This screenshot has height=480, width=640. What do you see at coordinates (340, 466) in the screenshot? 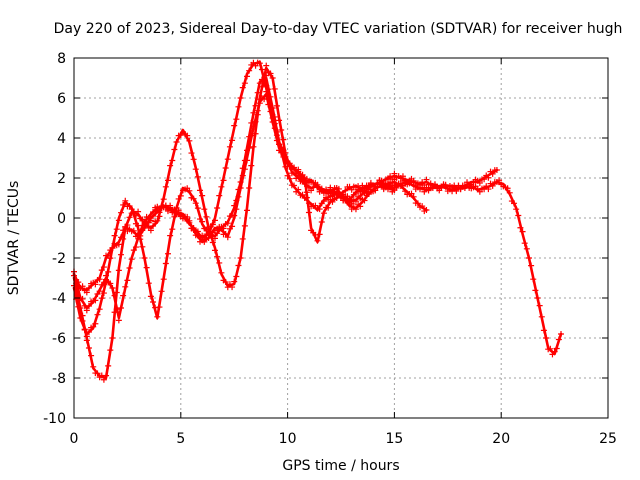
I see `x-axis-label: GPS time / hours` at bounding box center [340, 466].